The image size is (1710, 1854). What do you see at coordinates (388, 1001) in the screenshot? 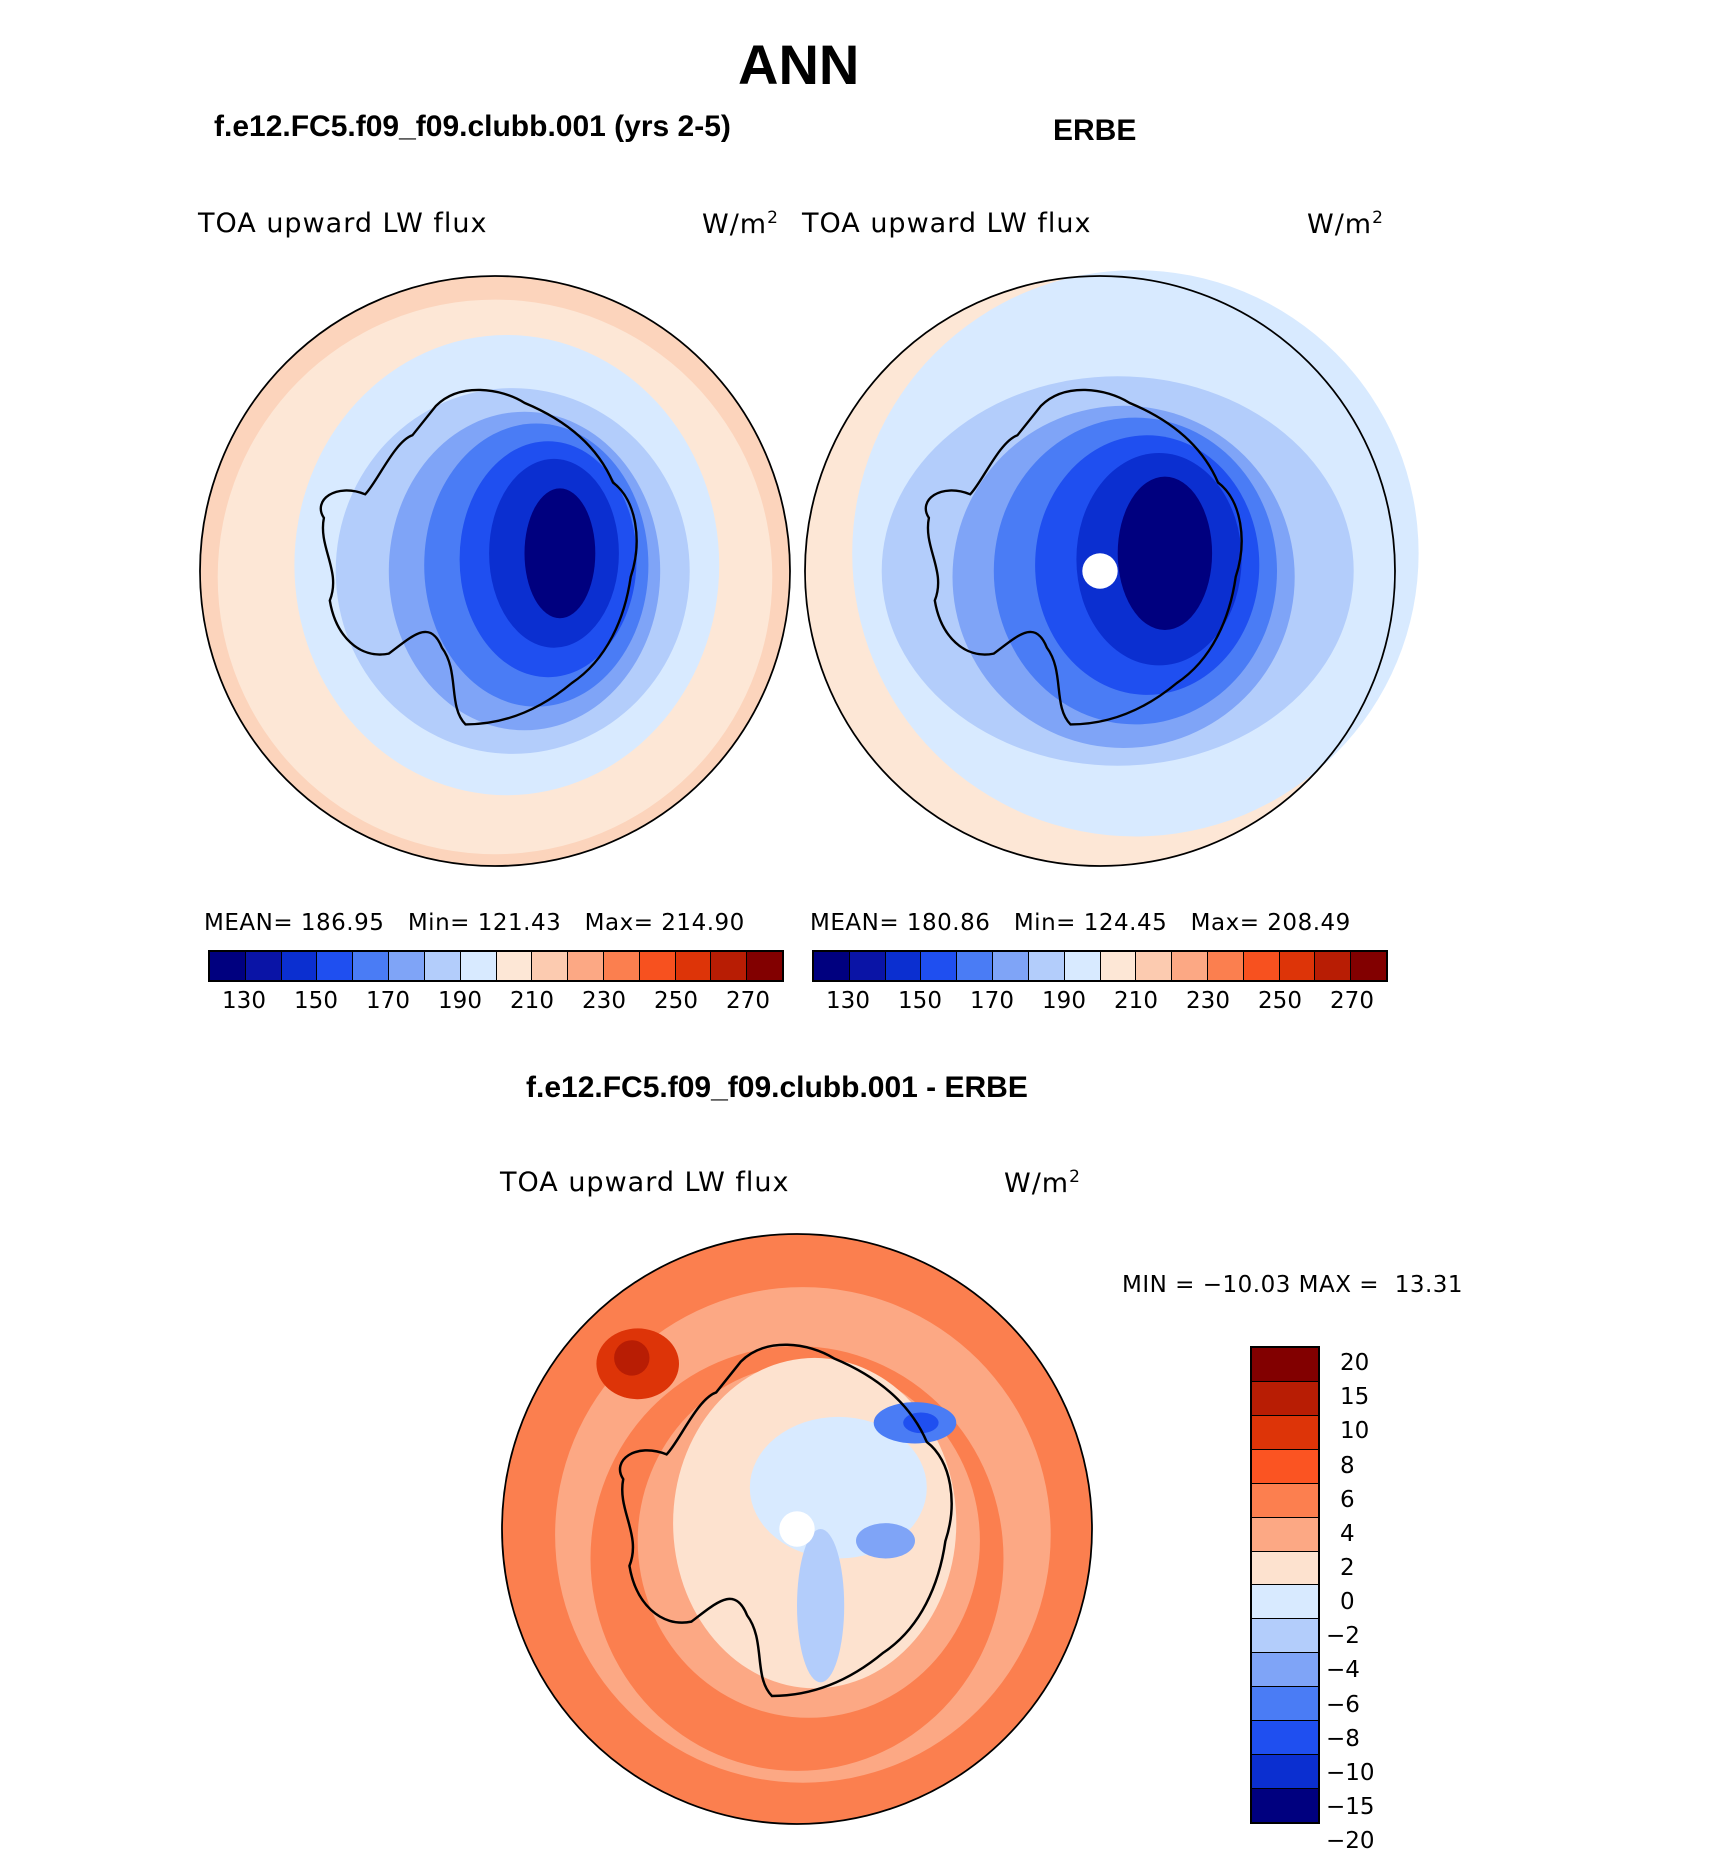
I see `model-colorbar-tick-label: 170` at bounding box center [388, 1001].